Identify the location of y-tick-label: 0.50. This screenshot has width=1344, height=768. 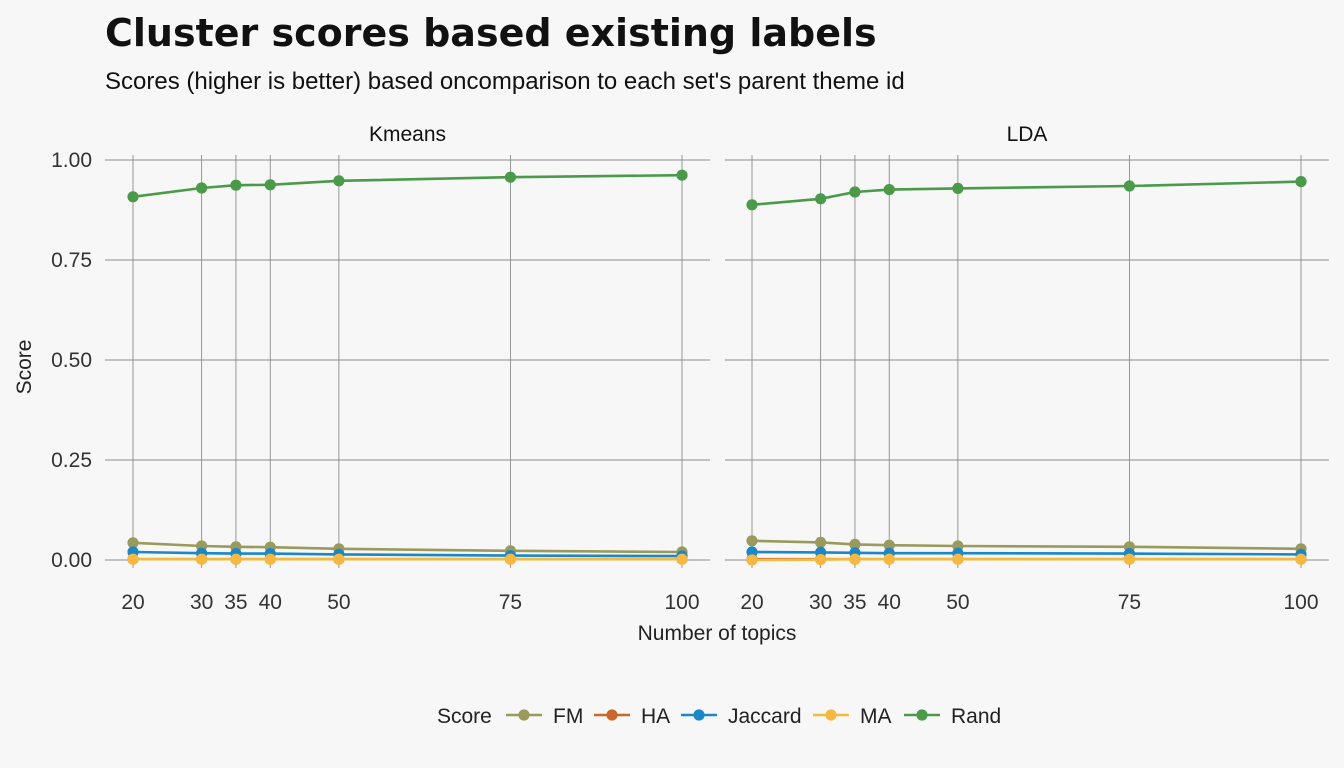
(71, 360).